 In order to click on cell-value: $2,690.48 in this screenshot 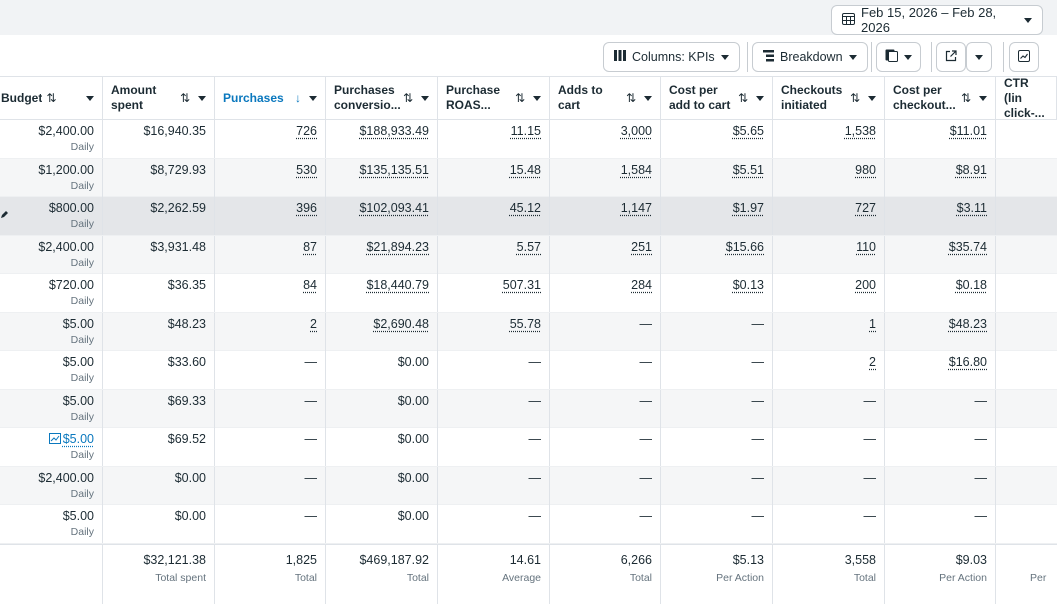, I will do `click(401, 323)`.